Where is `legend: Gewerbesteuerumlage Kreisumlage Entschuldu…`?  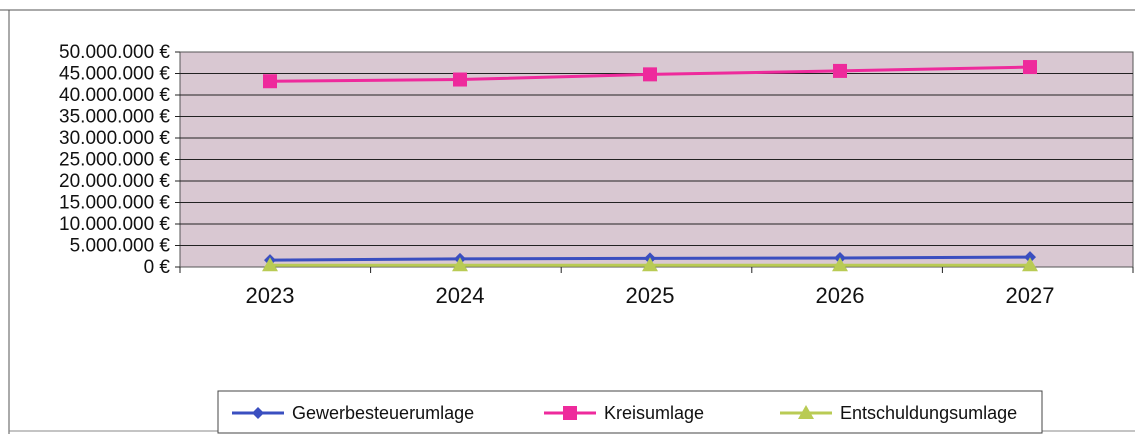 legend: Gewerbesteuerumlage Kreisumlage Entschuldu… is located at coordinates (624, 413).